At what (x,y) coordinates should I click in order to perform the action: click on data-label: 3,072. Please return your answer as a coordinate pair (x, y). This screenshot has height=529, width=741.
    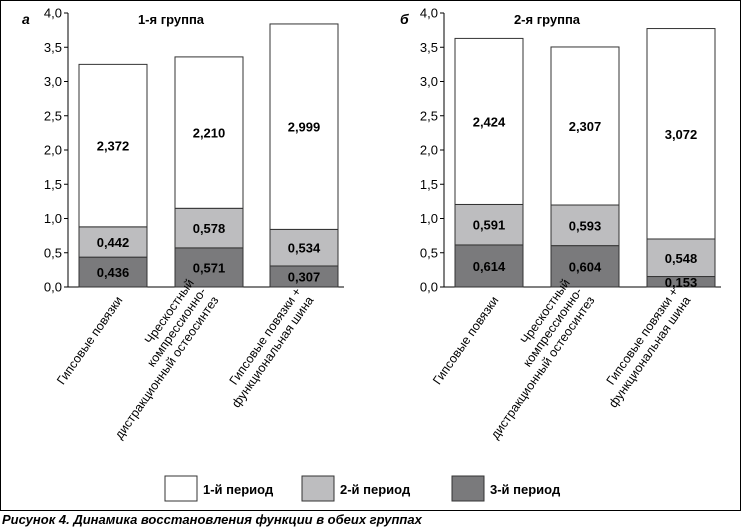
    Looking at the image, I should click on (681, 134).